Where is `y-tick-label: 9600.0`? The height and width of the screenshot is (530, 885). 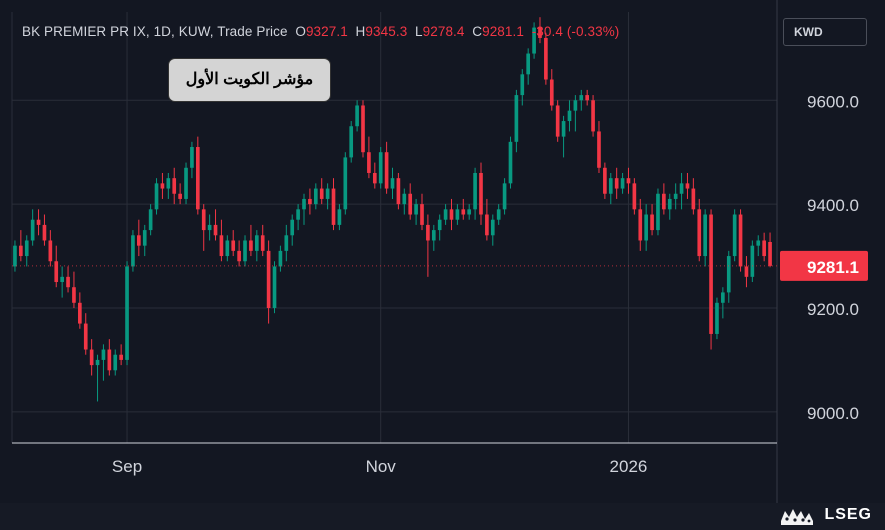 y-tick-label: 9600.0 is located at coordinates (833, 101).